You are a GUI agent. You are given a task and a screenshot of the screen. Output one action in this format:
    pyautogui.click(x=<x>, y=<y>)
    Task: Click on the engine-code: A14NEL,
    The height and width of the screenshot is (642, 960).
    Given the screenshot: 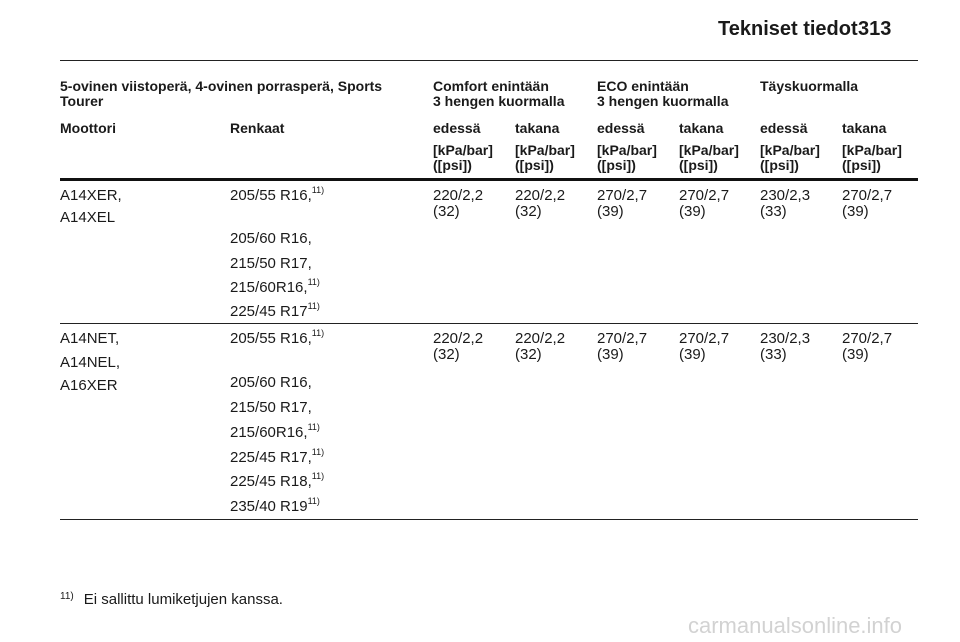 What is the action you would take?
    pyautogui.click(x=90, y=362)
    